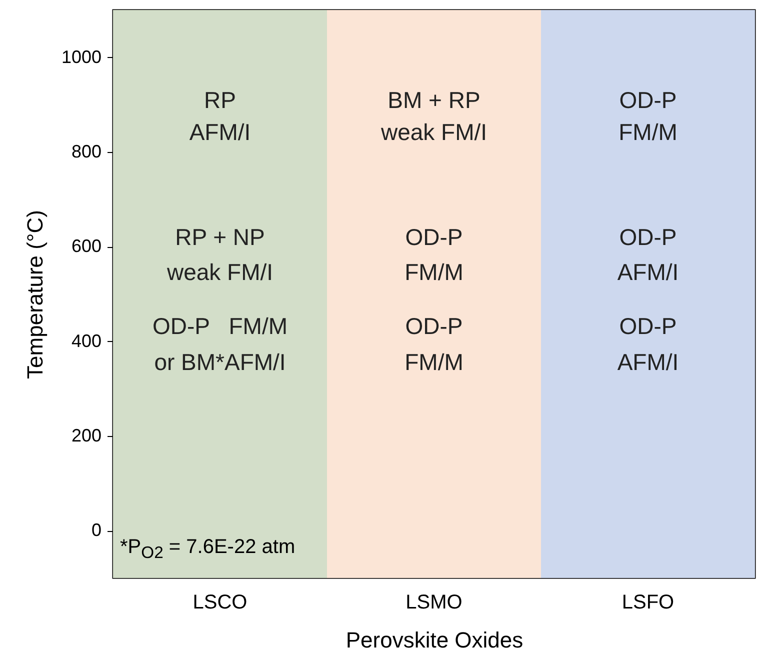  I want to click on annotation: *P$_{O2}$ = 7.6E-22 atm, so click(208, 549).